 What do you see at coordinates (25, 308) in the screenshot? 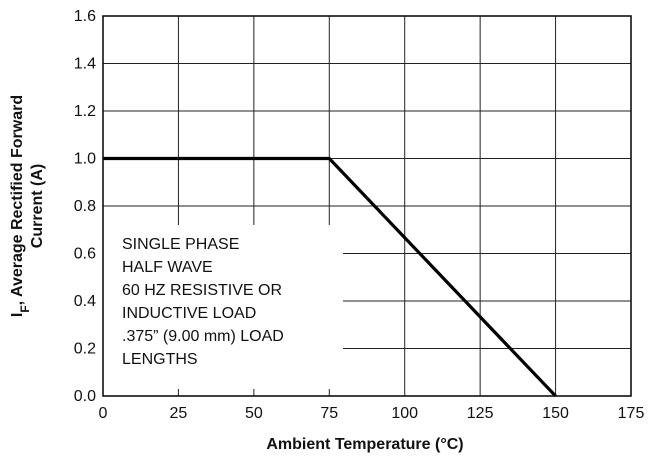
I see `y-axis-label-subscript: F` at bounding box center [25, 308].